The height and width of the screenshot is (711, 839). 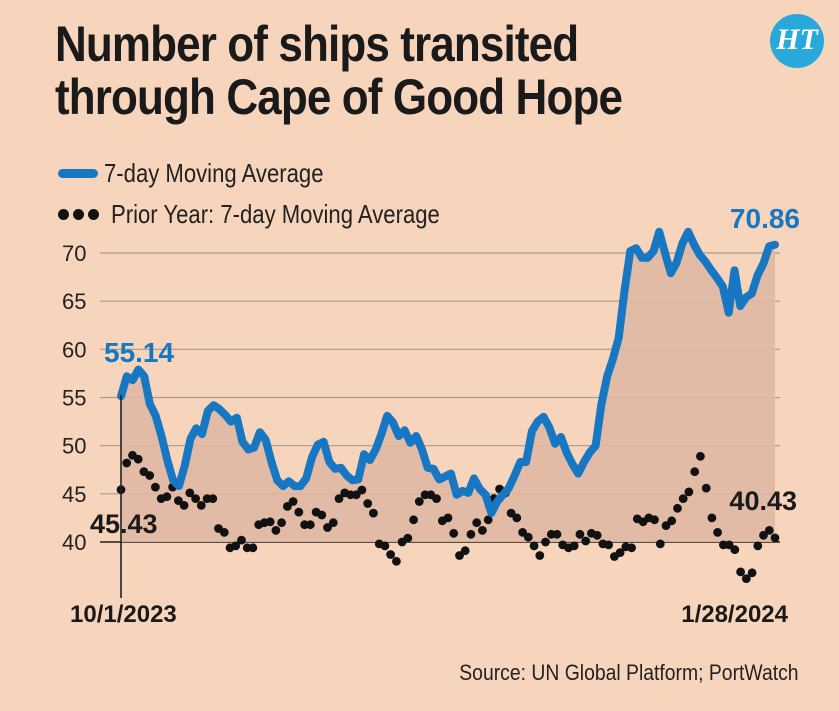 What do you see at coordinates (74, 446) in the screenshot?
I see `y-tick-label: 50` at bounding box center [74, 446].